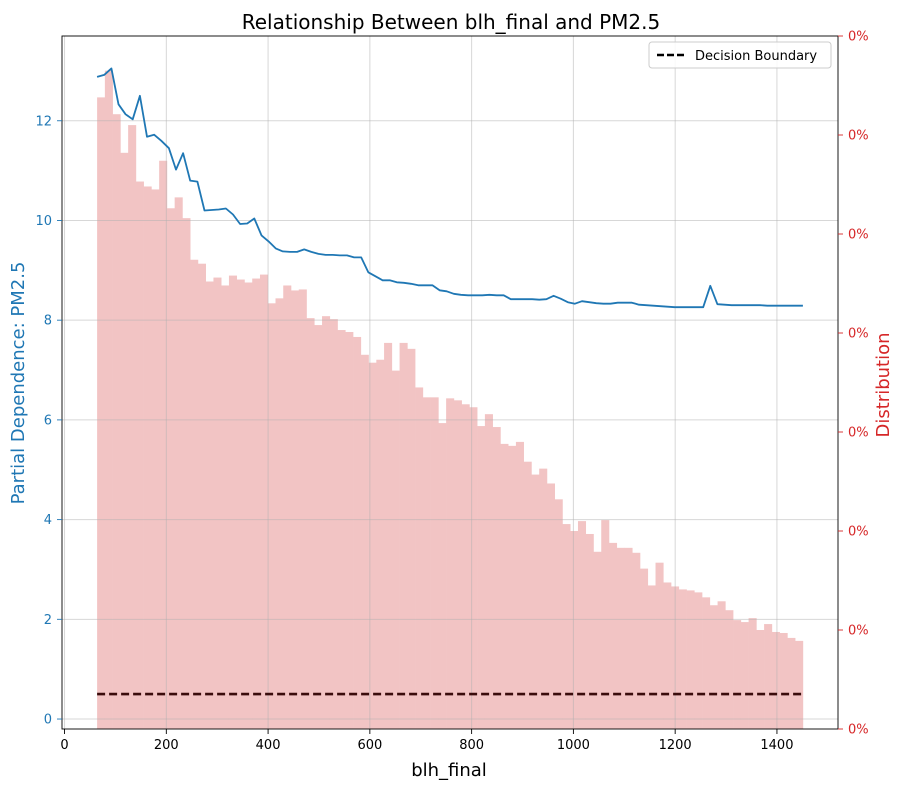 The image size is (903, 788). What do you see at coordinates (776, 745) in the screenshot?
I see `x-tick-label: 1400` at bounding box center [776, 745].